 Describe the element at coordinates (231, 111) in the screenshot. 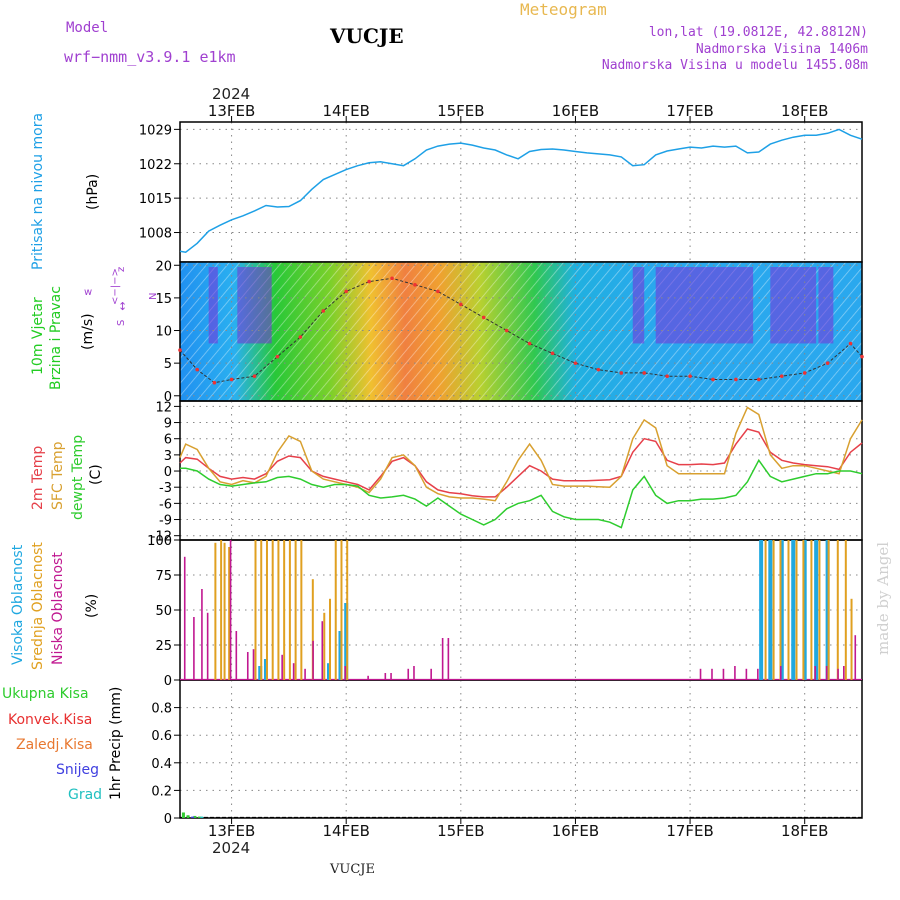

I see `x-tick-label-top: 13FEB` at that location.